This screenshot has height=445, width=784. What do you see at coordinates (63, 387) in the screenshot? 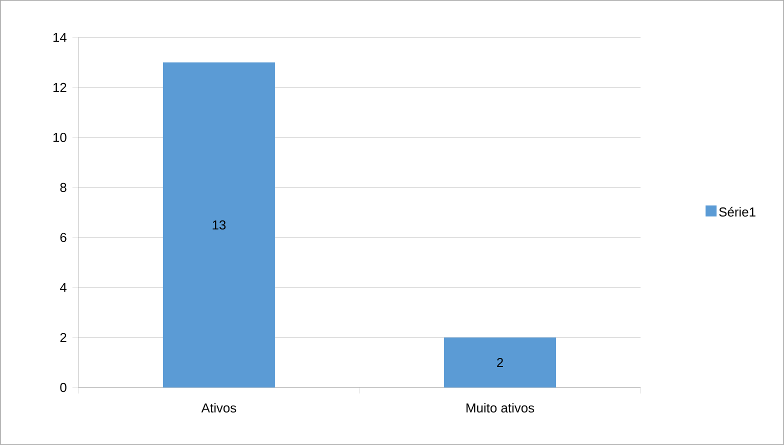
I see `y-tick-label: 0` at bounding box center [63, 387].